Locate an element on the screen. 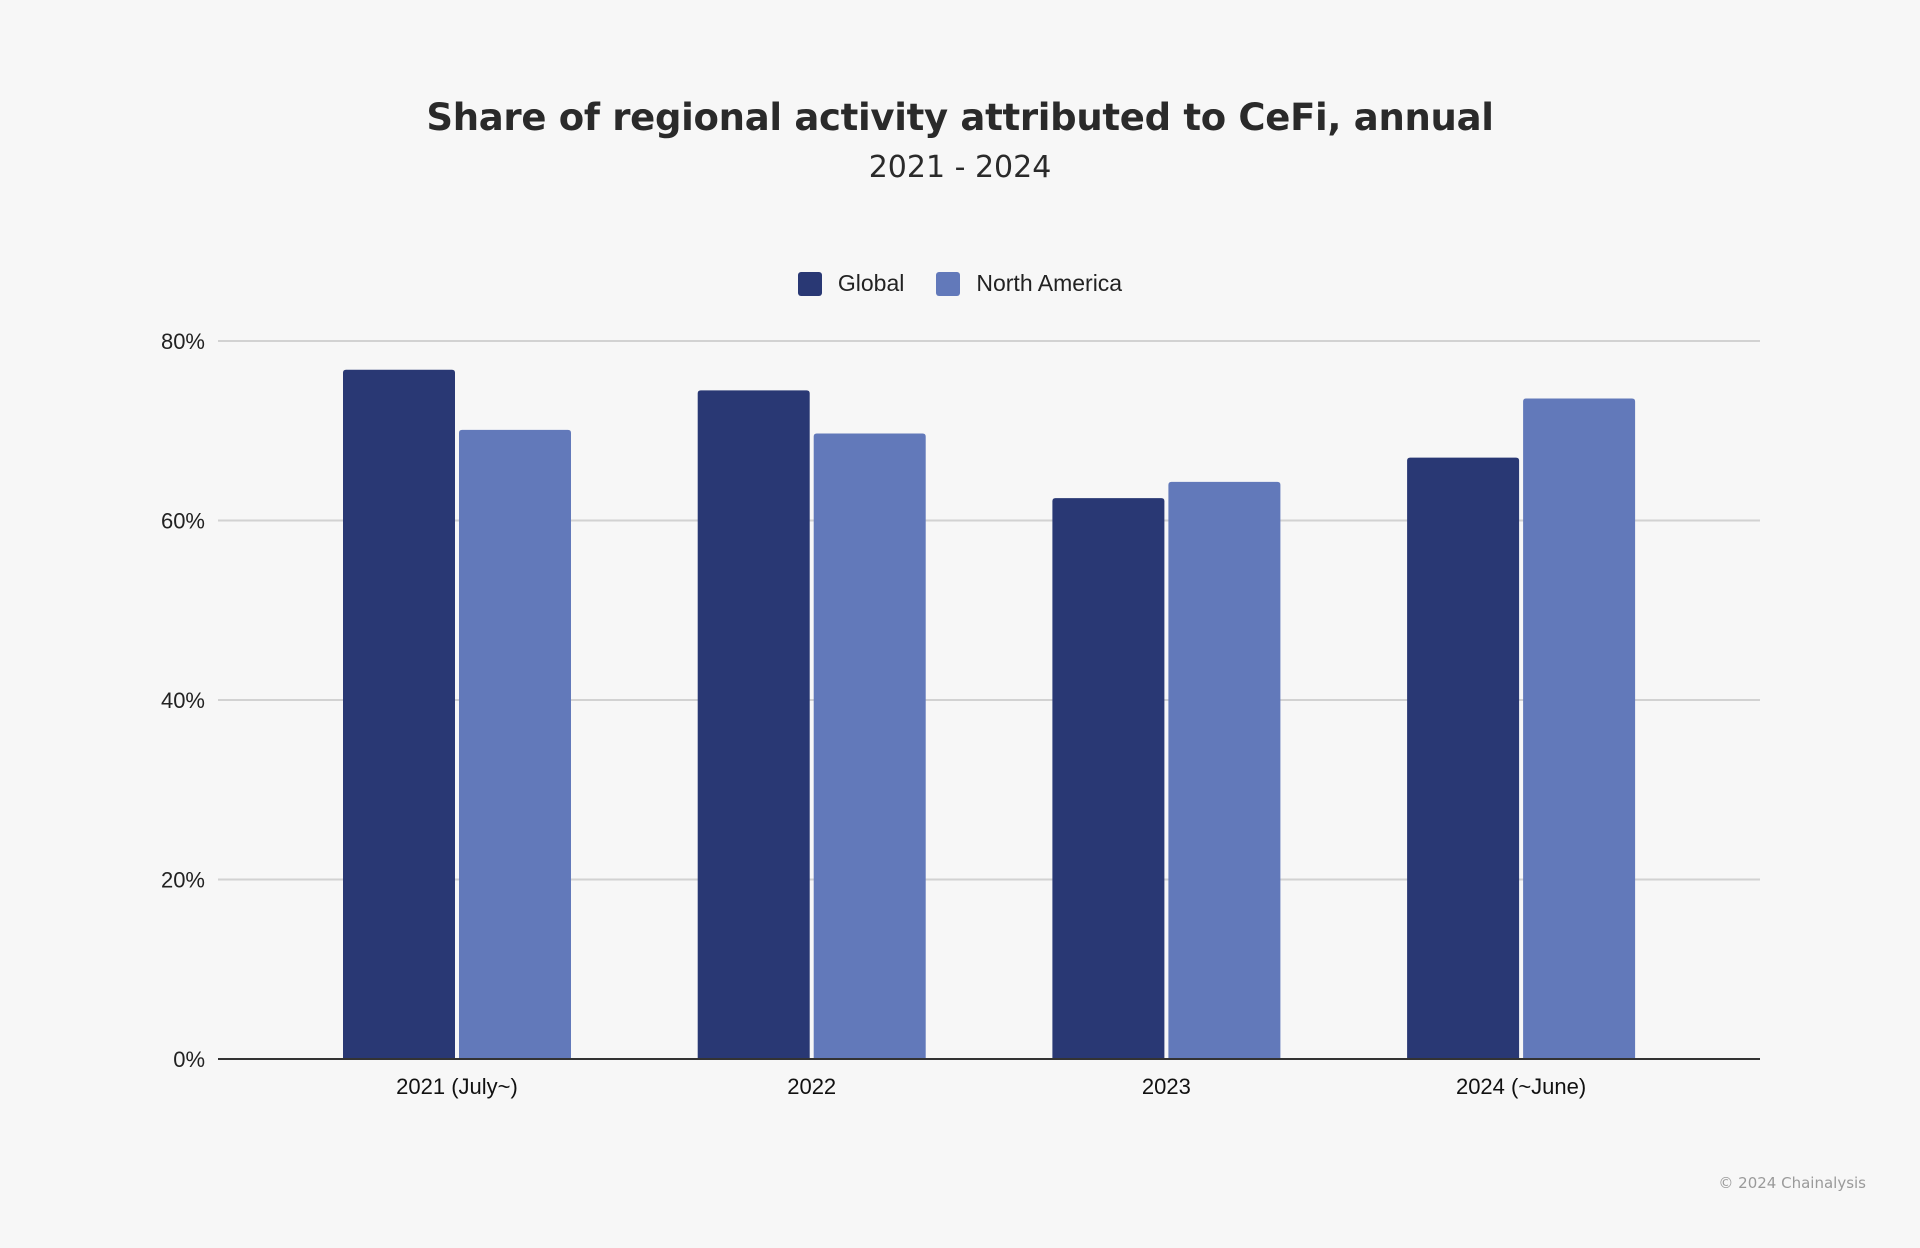 The height and width of the screenshot is (1248, 1920). legend-swatch-global is located at coordinates (809, 283).